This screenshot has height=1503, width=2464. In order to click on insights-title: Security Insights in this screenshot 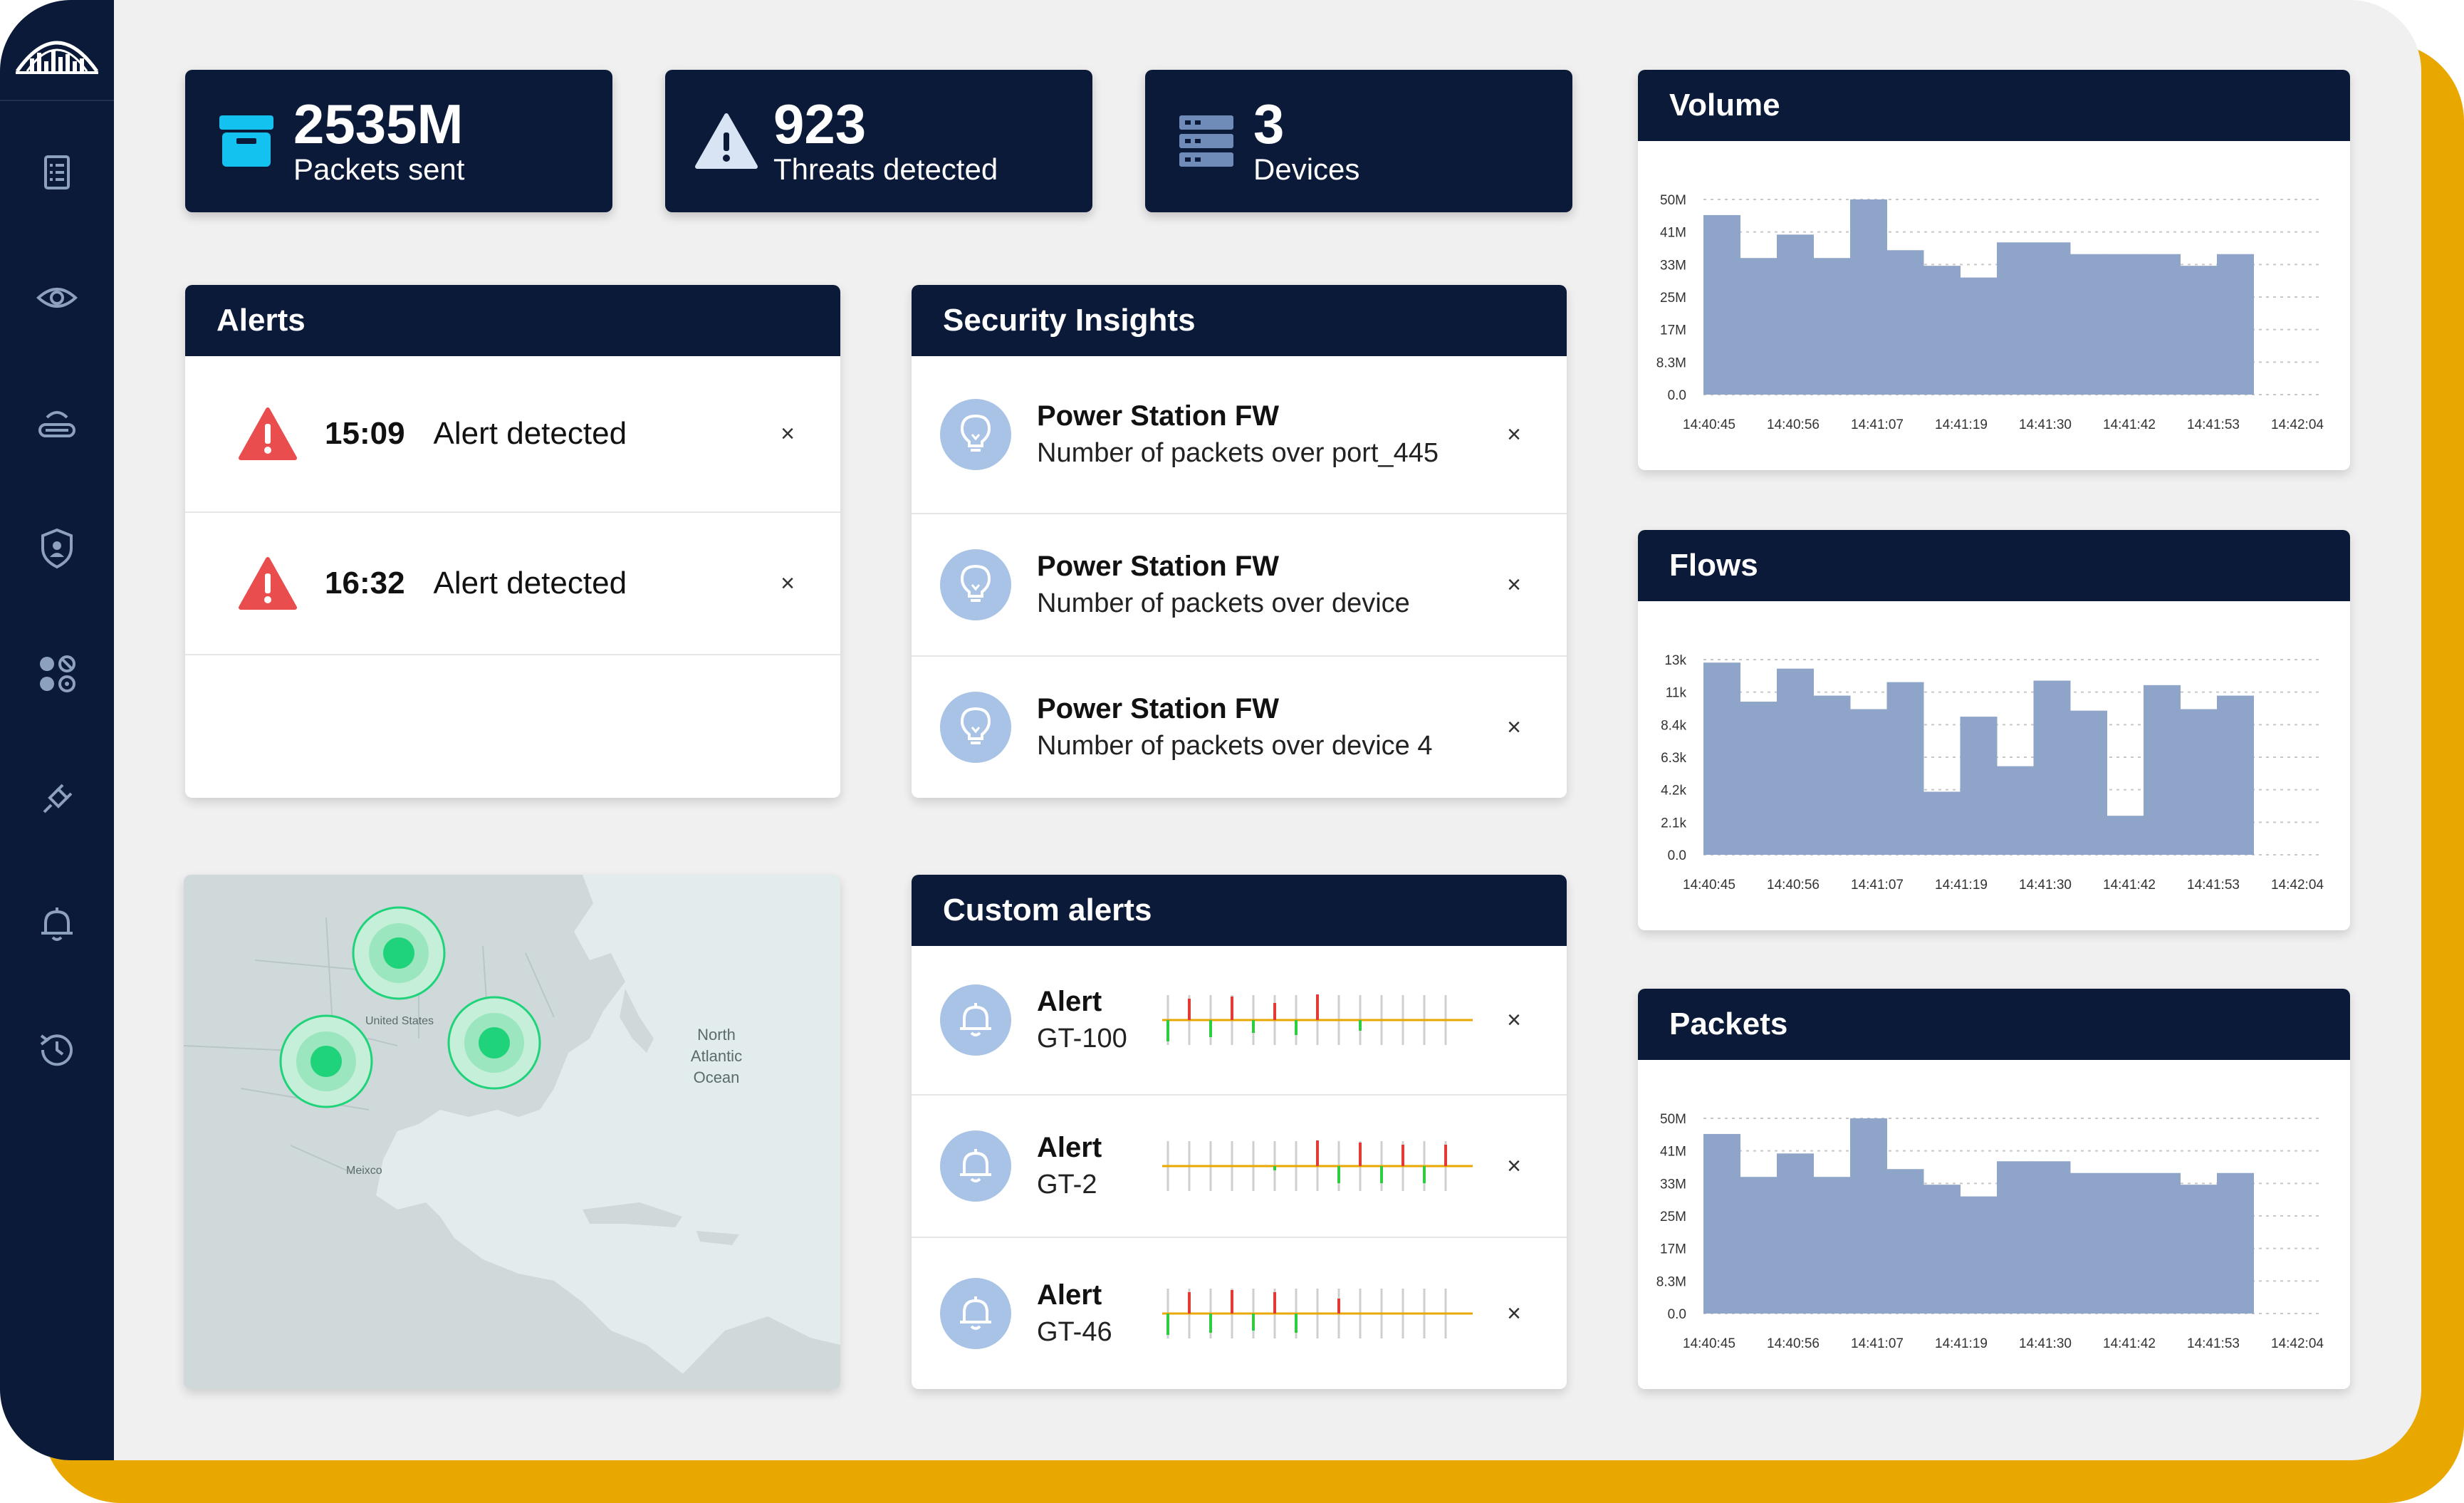, I will do `click(1239, 320)`.